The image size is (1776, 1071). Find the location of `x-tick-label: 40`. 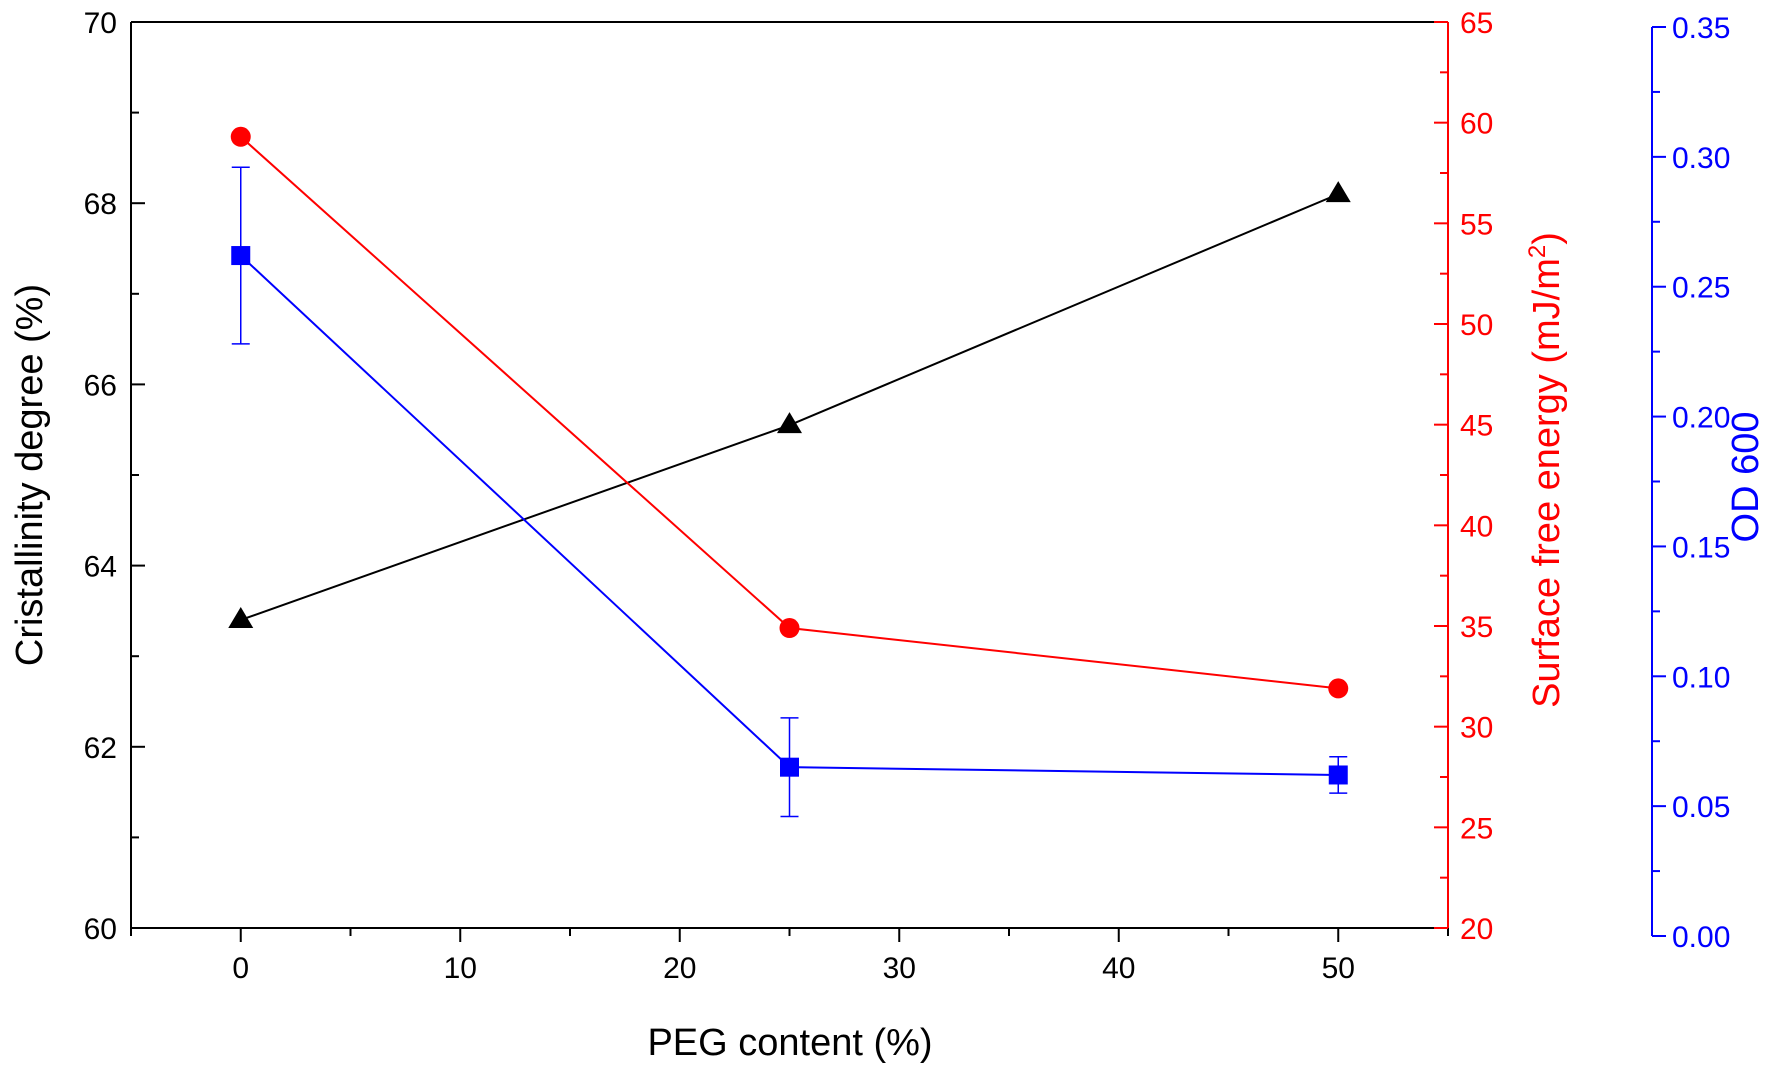

x-tick-label: 40 is located at coordinates (1118, 968).